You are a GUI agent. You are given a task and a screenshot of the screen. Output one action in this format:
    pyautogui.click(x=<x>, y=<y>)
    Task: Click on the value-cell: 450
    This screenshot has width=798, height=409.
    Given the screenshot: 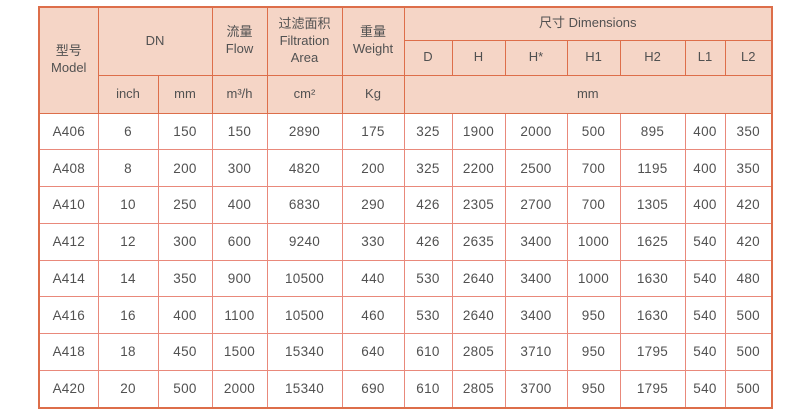 What is the action you would take?
    pyautogui.click(x=185, y=352)
    